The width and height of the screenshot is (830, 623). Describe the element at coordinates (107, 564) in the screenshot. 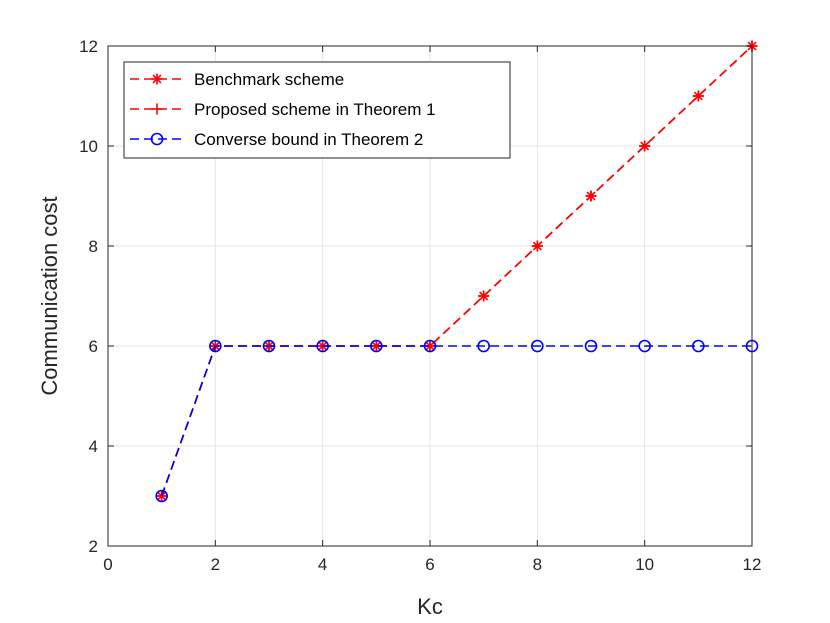

I see `x-tick-label: 0` at that location.